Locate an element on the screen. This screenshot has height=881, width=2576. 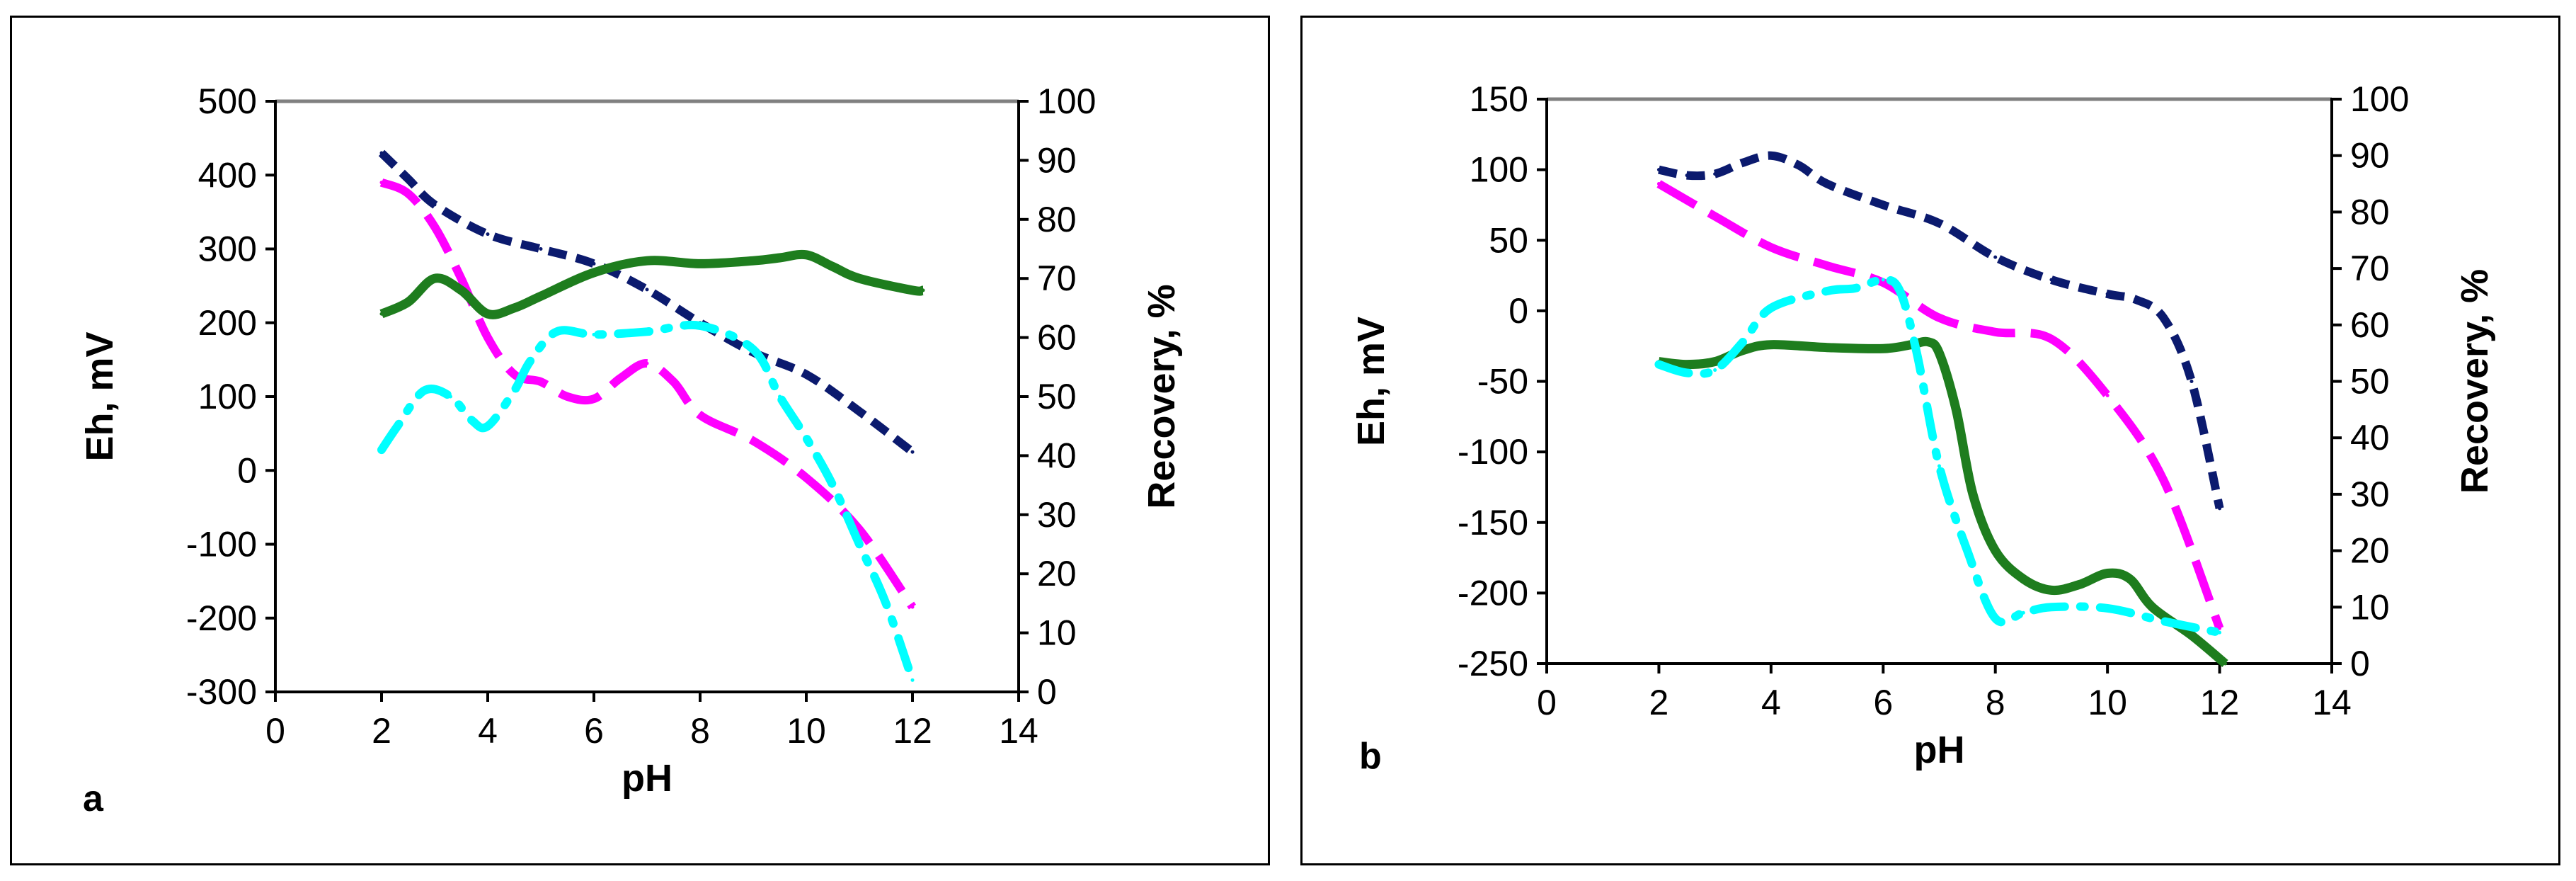
y-tick-label: -250 is located at coordinates (1493, 663).